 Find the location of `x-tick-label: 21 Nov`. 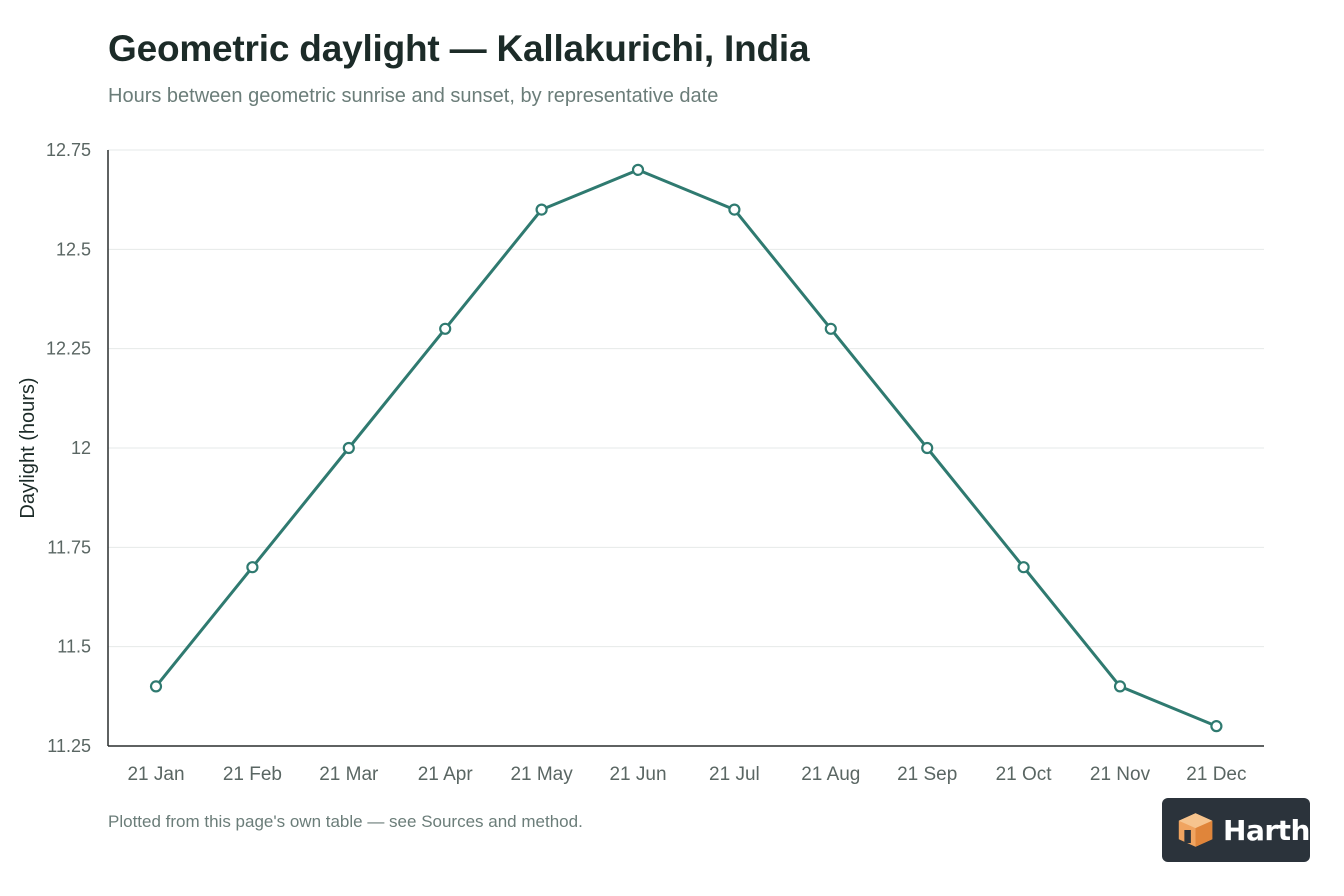

x-tick-label: 21 Nov is located at coordinates (1120, 774).